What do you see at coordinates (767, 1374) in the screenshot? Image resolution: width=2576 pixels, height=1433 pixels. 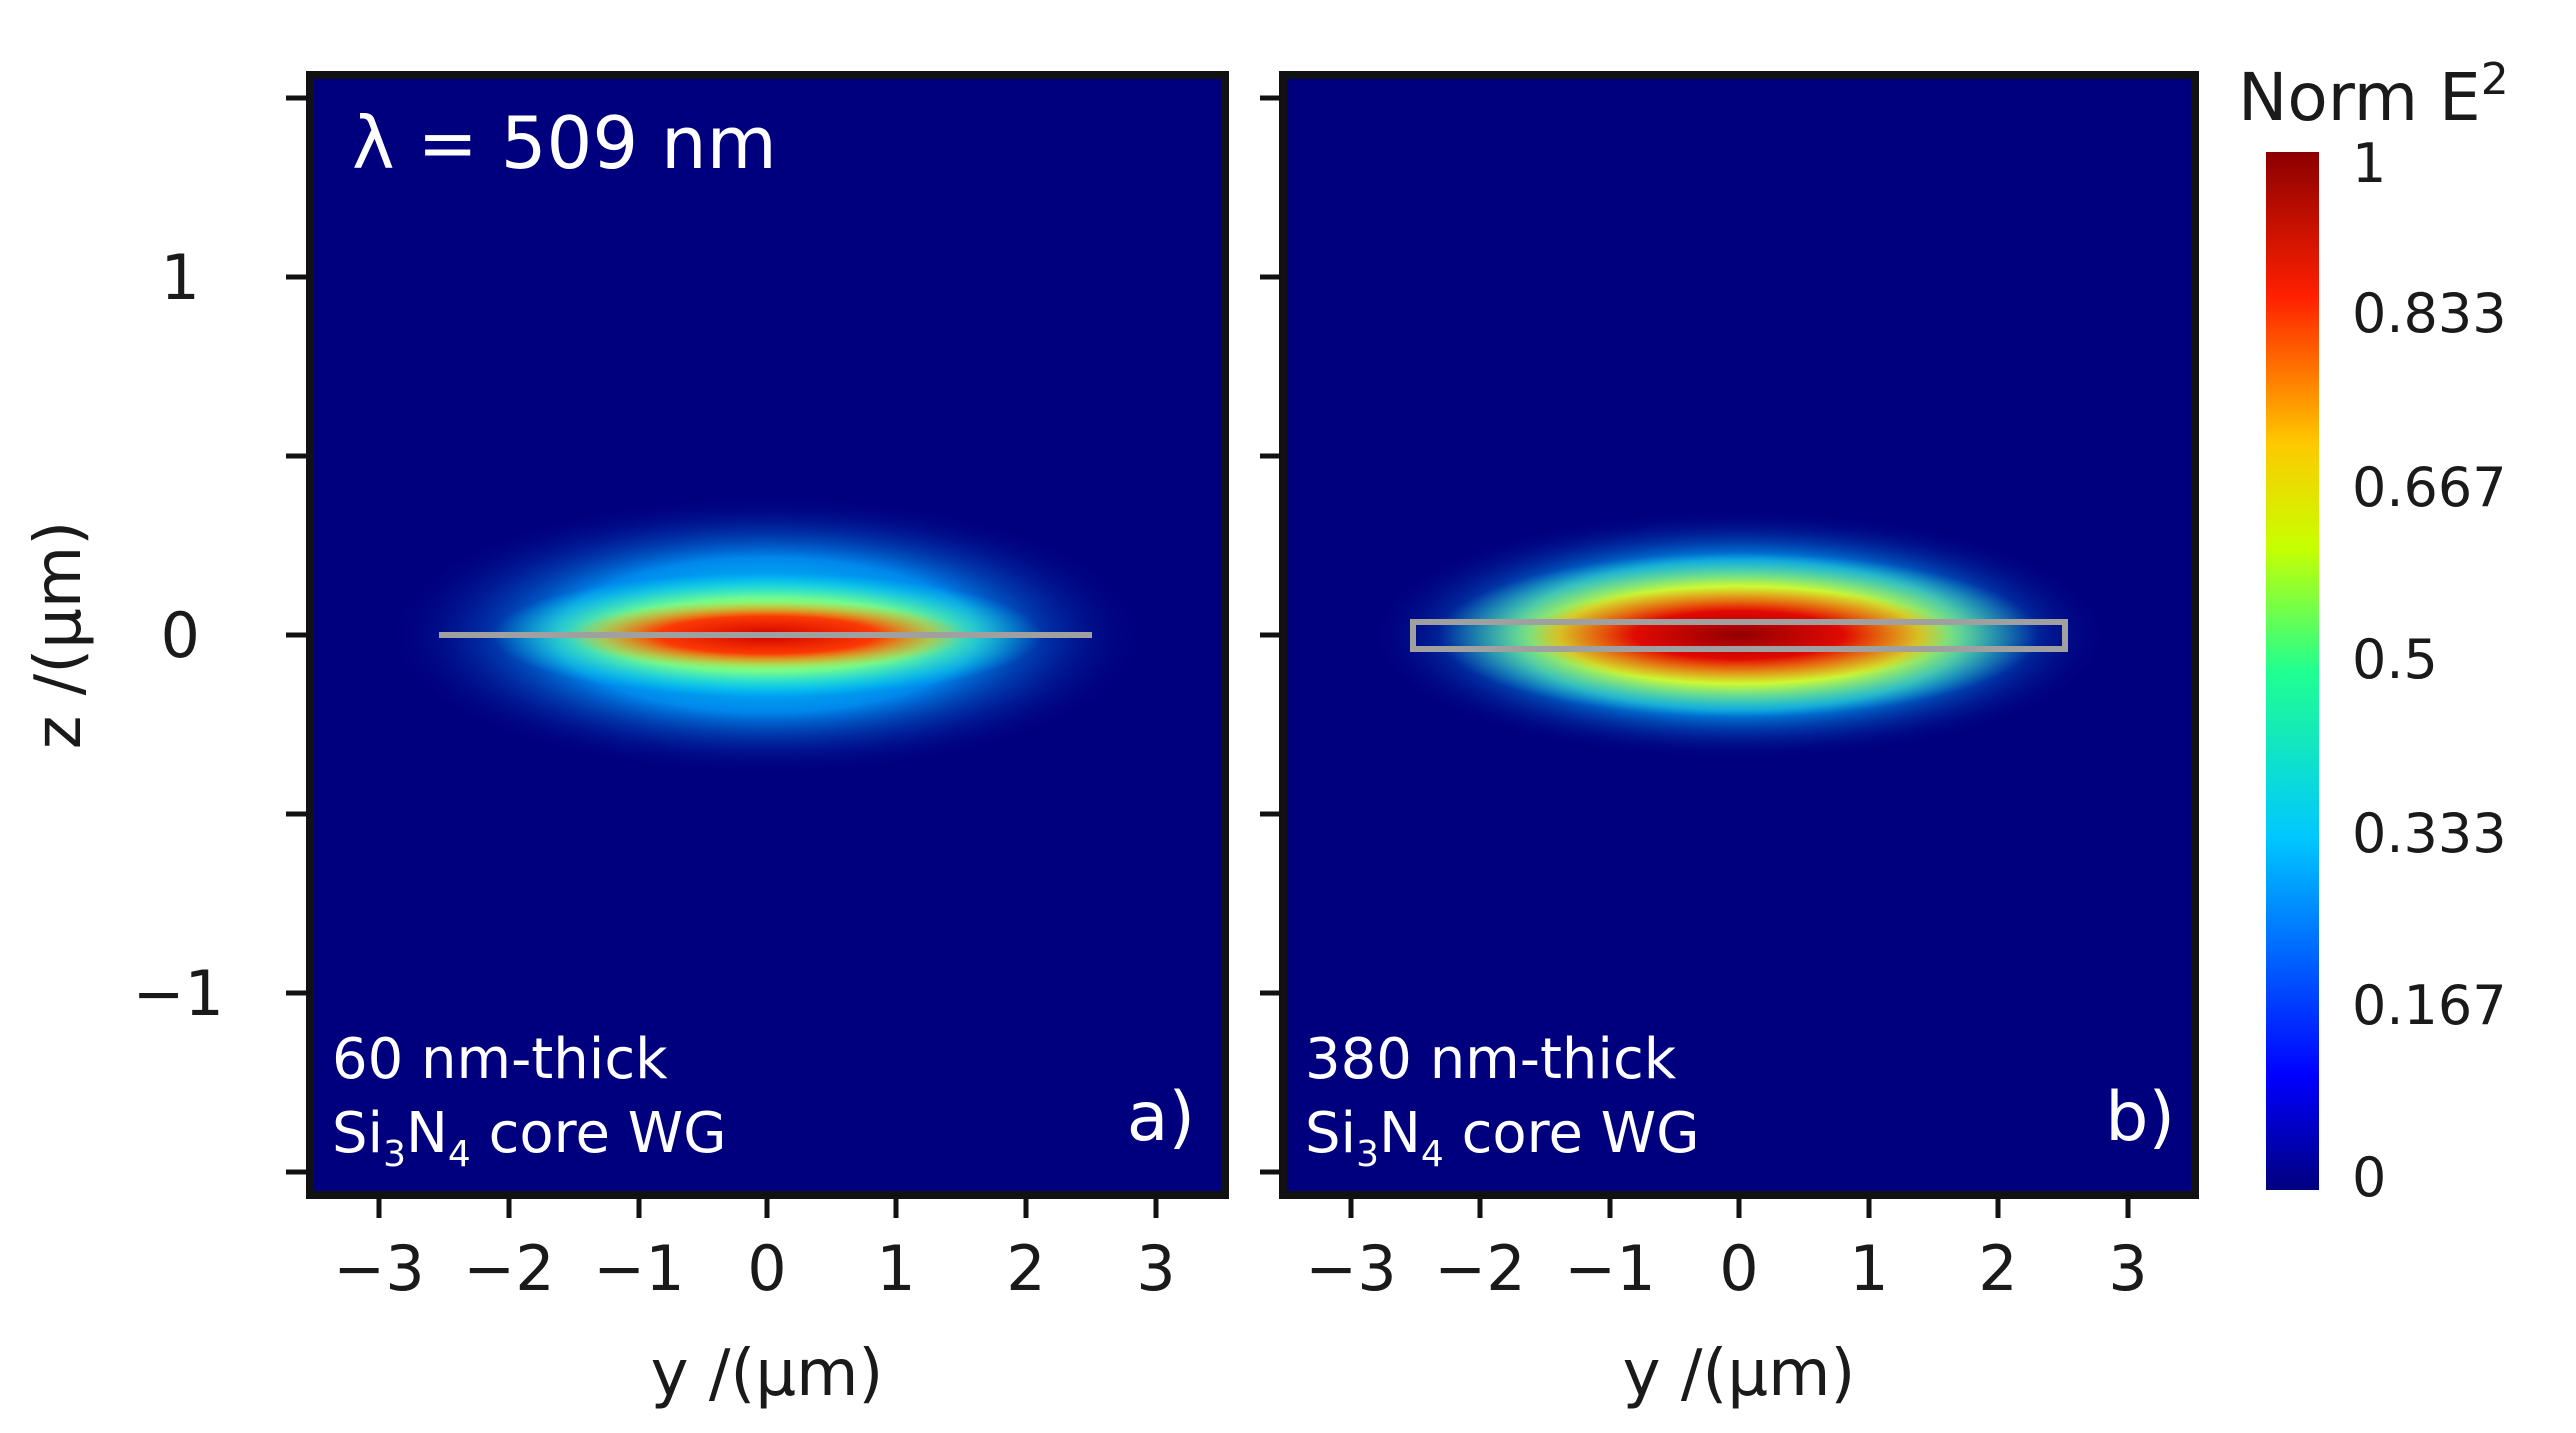 I see `panel-a-x-axis-title: y /(µm)` at bounding box center [767, 1374].